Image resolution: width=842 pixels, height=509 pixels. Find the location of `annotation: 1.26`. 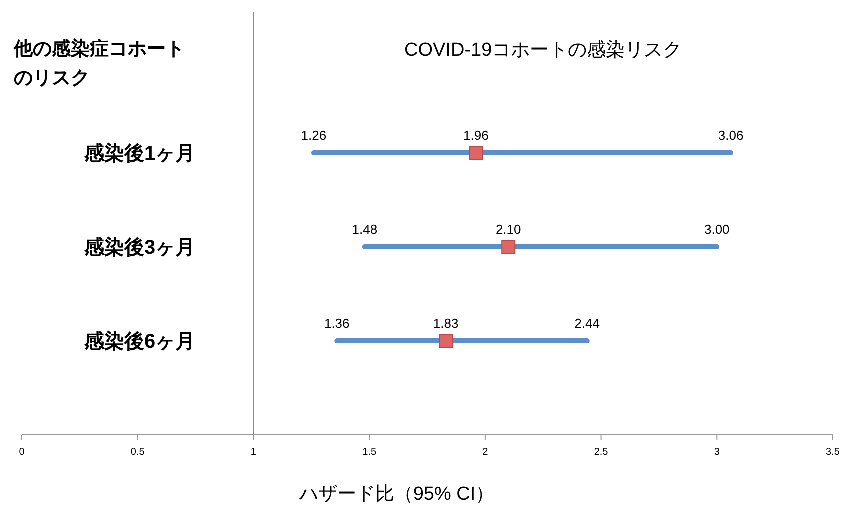

annotation: 1.26 is located at coordinates (314, 135).